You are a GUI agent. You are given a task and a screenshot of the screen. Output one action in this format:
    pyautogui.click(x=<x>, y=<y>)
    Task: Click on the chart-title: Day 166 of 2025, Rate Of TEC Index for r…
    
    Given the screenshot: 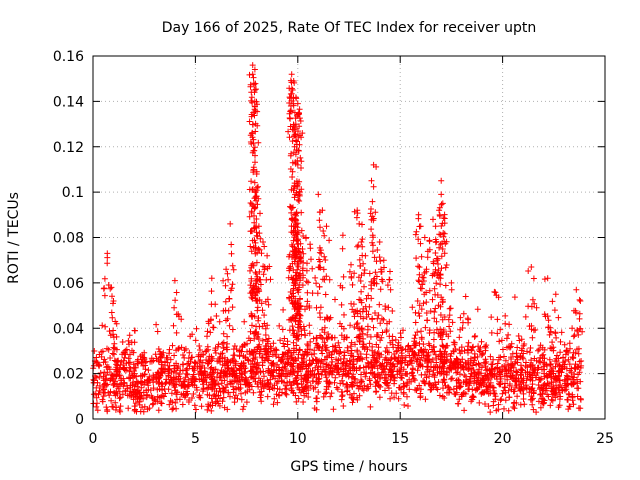 What is the action you would take?
    pyautogui.click(x=349, y=28)
    